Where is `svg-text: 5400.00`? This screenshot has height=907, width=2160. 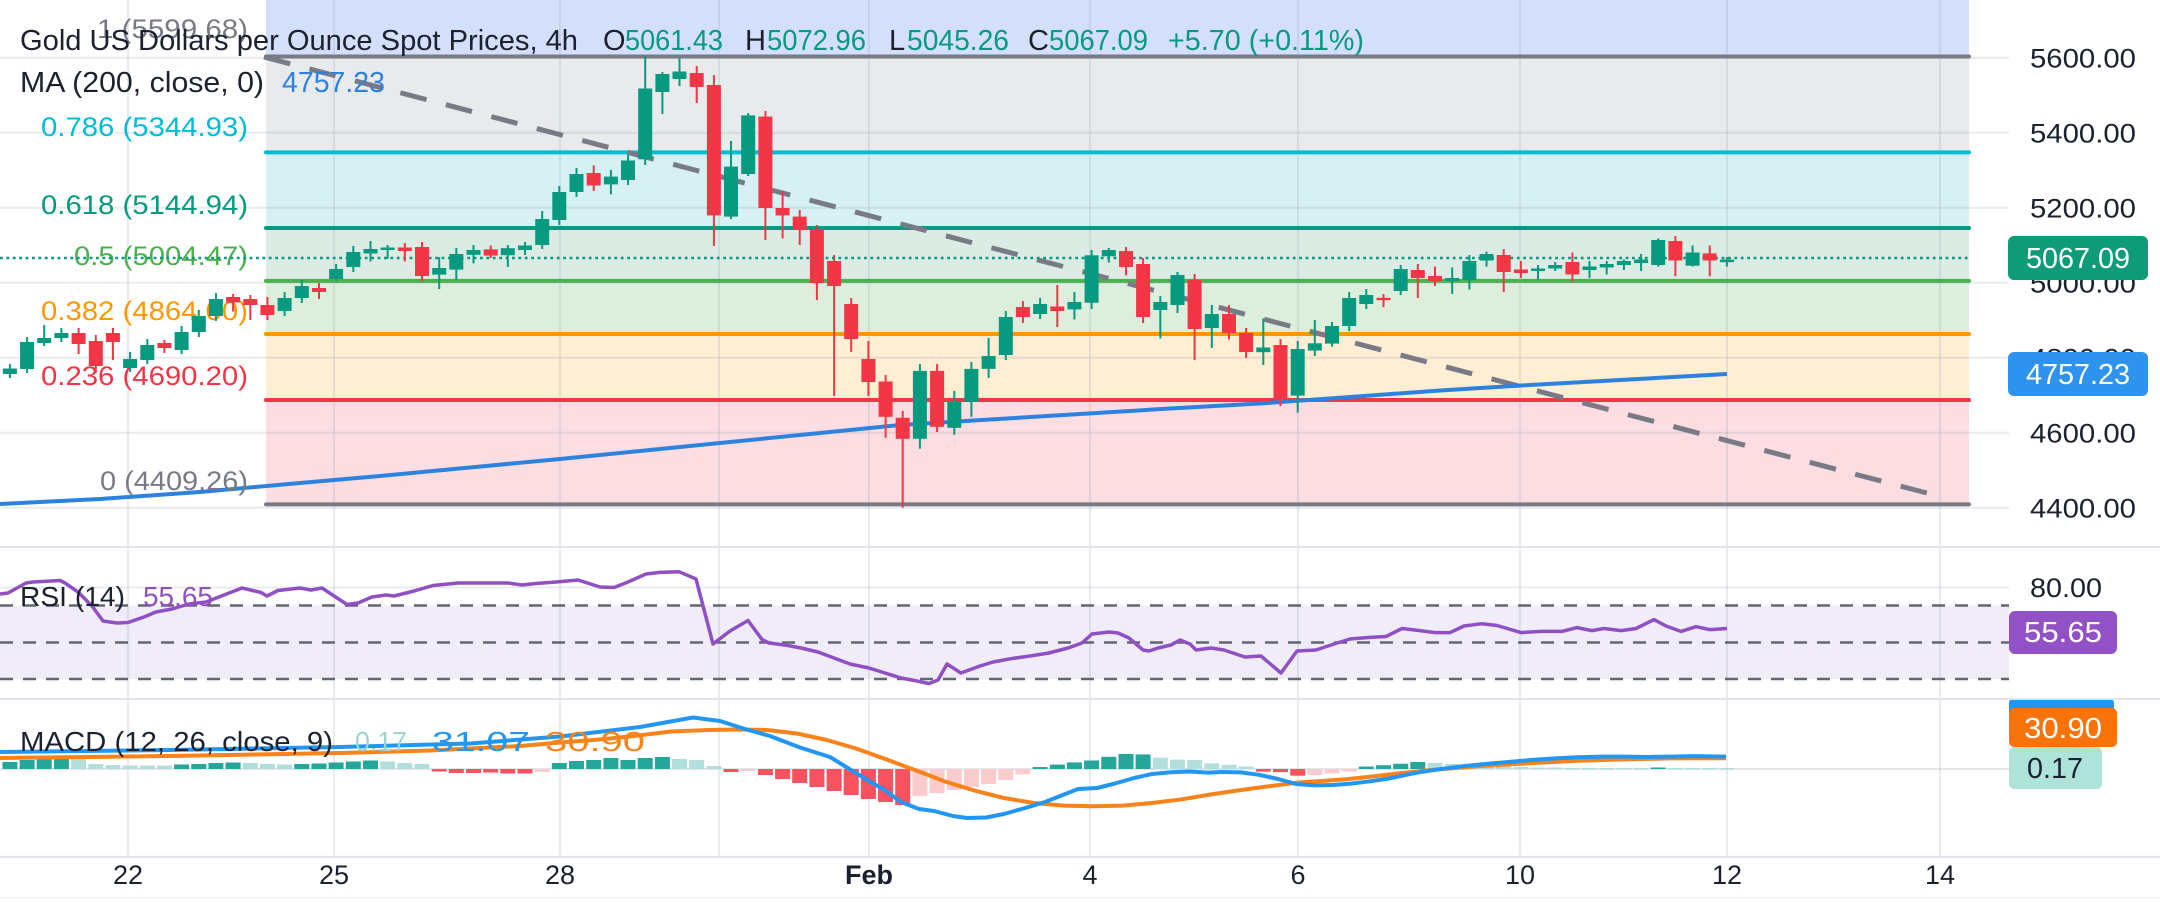 svg-text: 5400.00 is located at coordinates (2083, 133).